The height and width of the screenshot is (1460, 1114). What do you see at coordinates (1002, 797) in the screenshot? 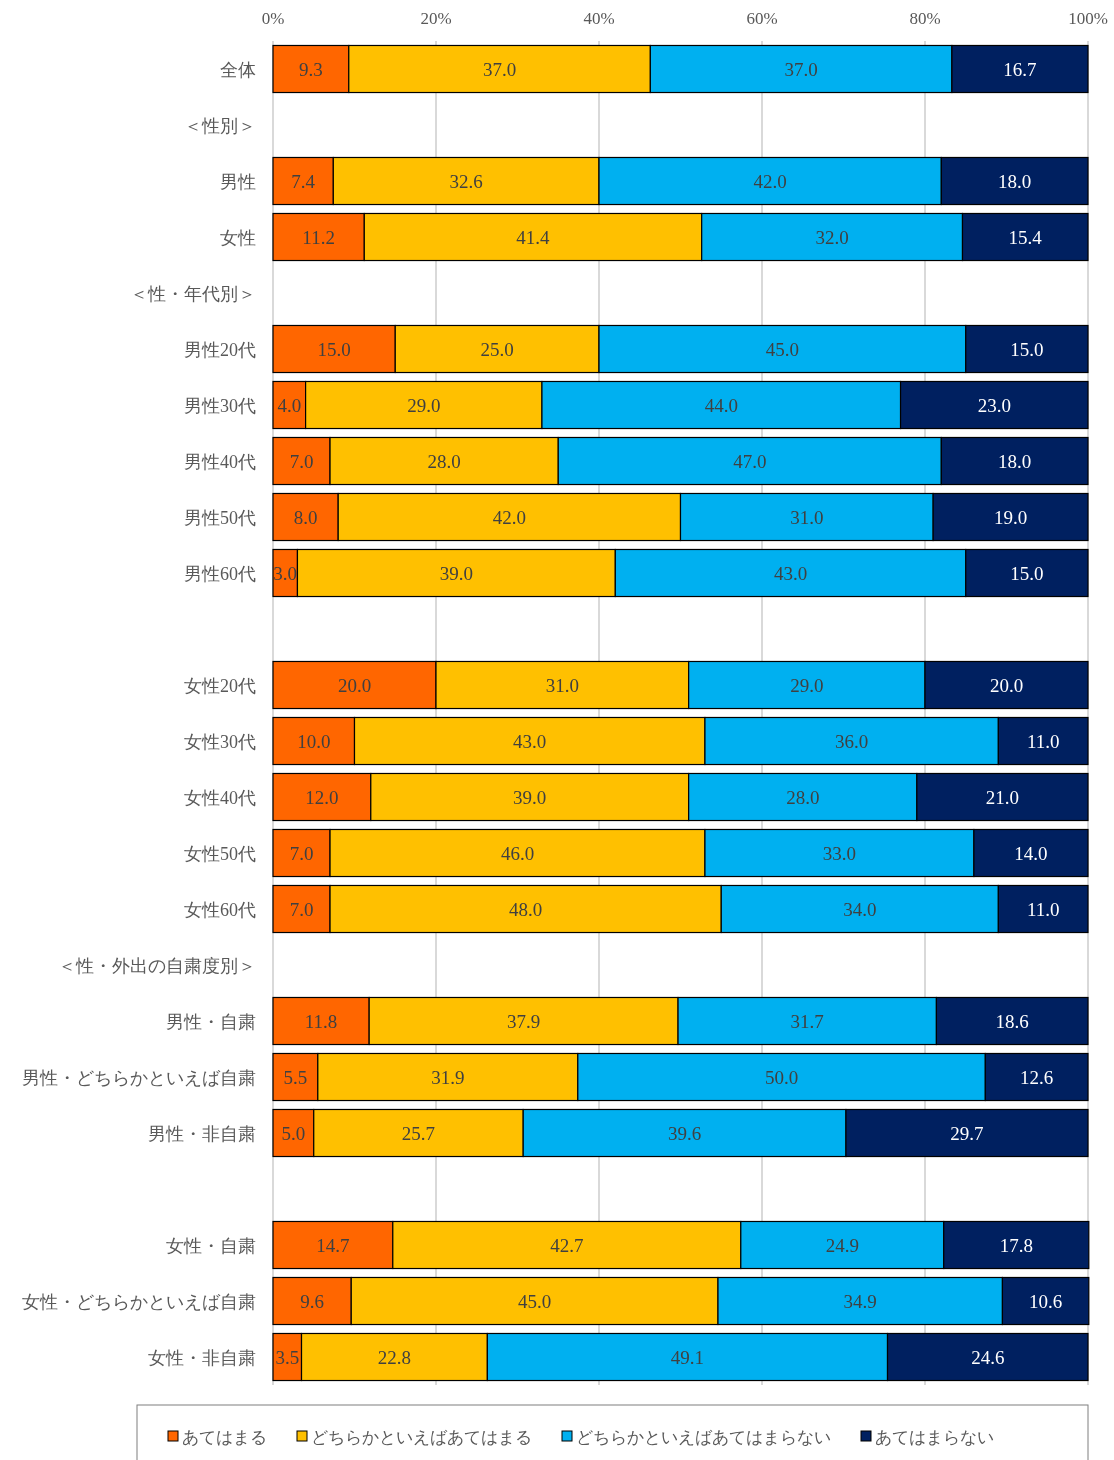
I see `data-label: 21.0` at bounding box center [1002, 797].